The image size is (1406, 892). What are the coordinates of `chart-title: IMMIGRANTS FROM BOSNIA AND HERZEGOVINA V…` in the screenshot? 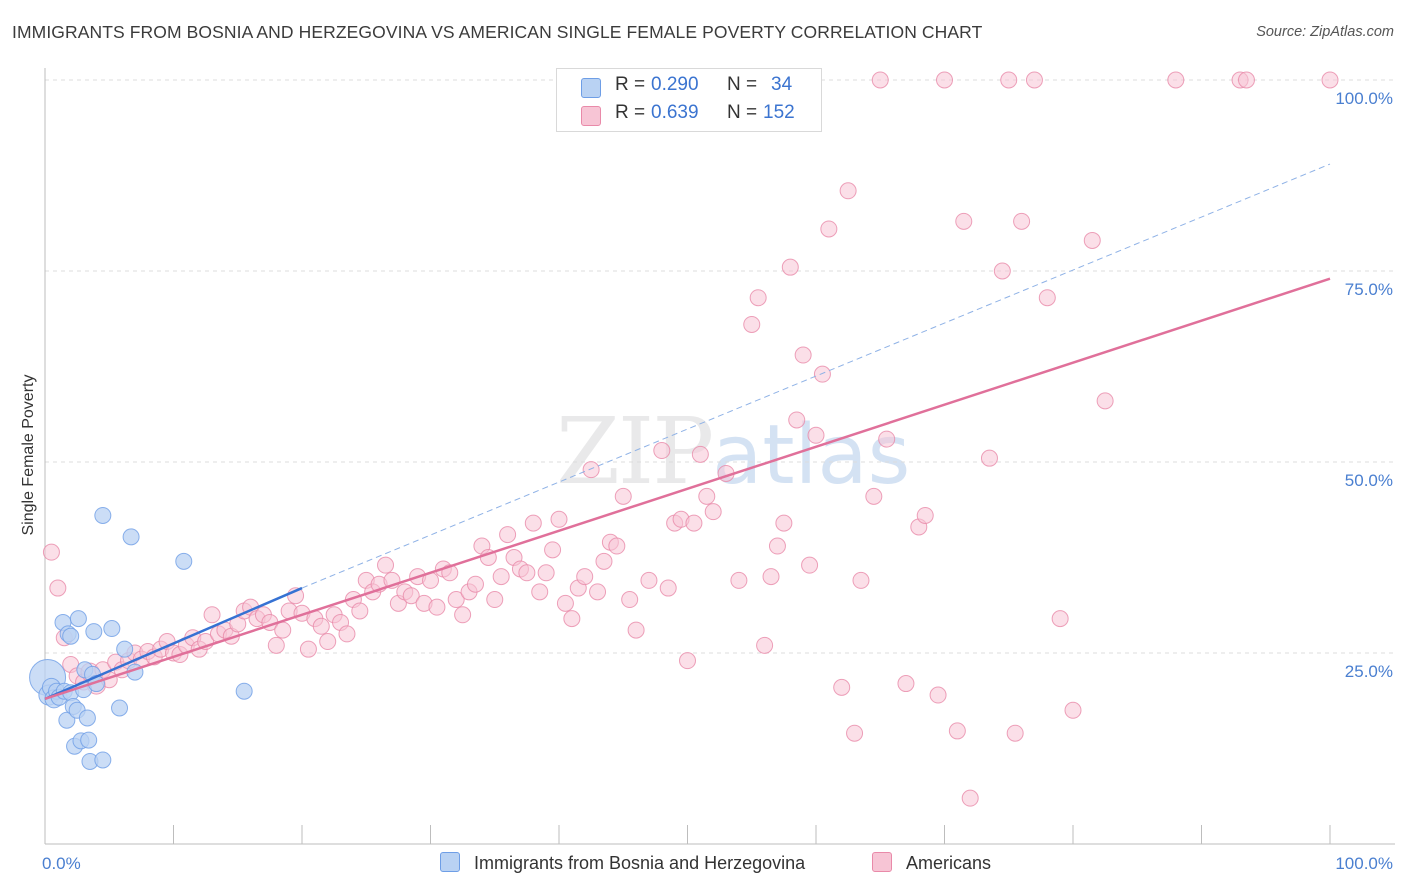 It's located at (497, 32).